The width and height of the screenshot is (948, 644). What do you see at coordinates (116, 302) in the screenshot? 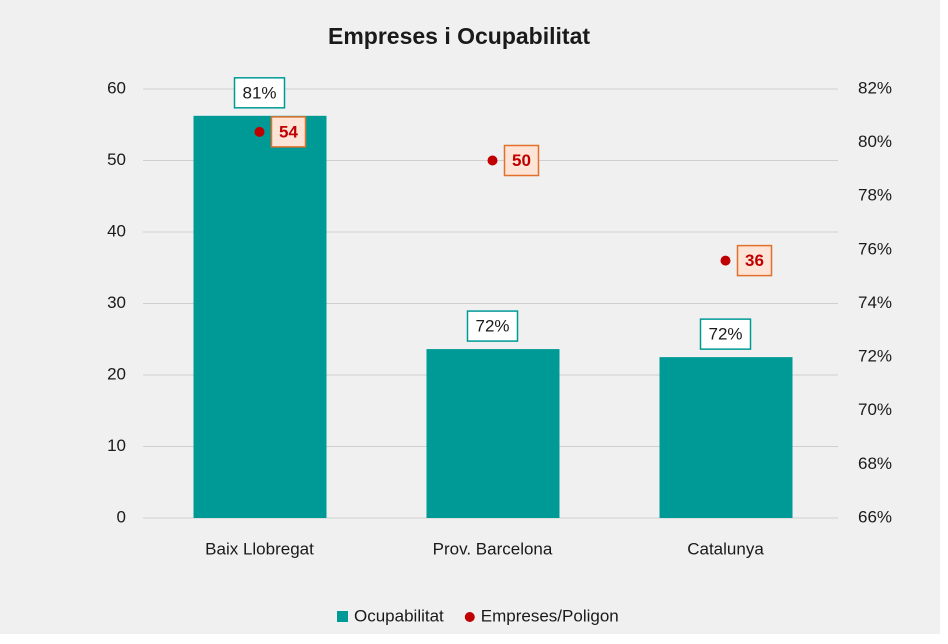
I see `y-tick-label: 30` at bounding box center [116, 302].